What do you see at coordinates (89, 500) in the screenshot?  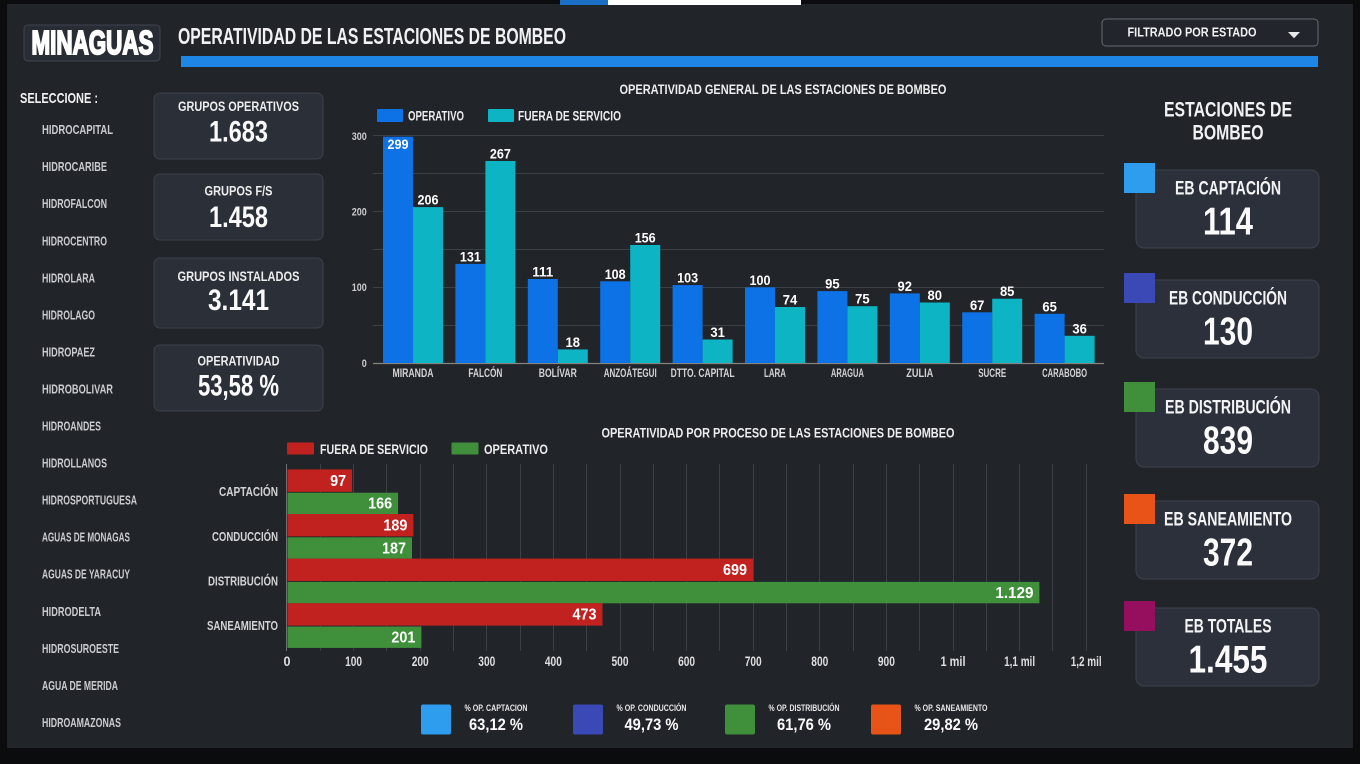 I see `svg-text: HIDROSPORTUGUESA` at bounding box center [89, 500].